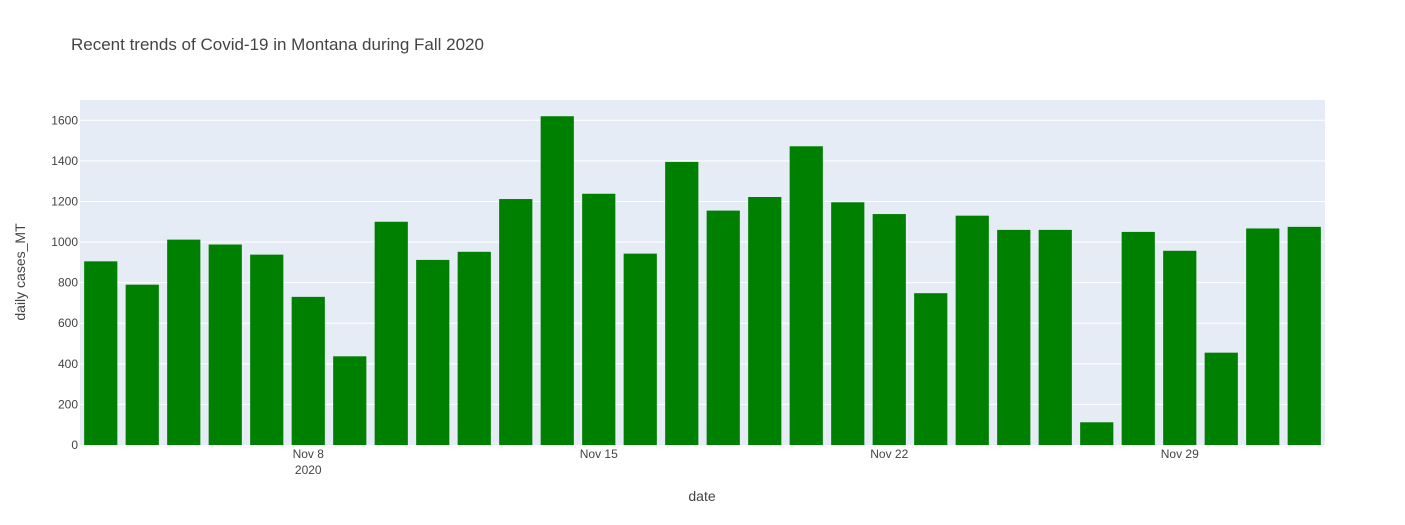  I want to click on x-tick-label: Nov 15, so click(599, 454).